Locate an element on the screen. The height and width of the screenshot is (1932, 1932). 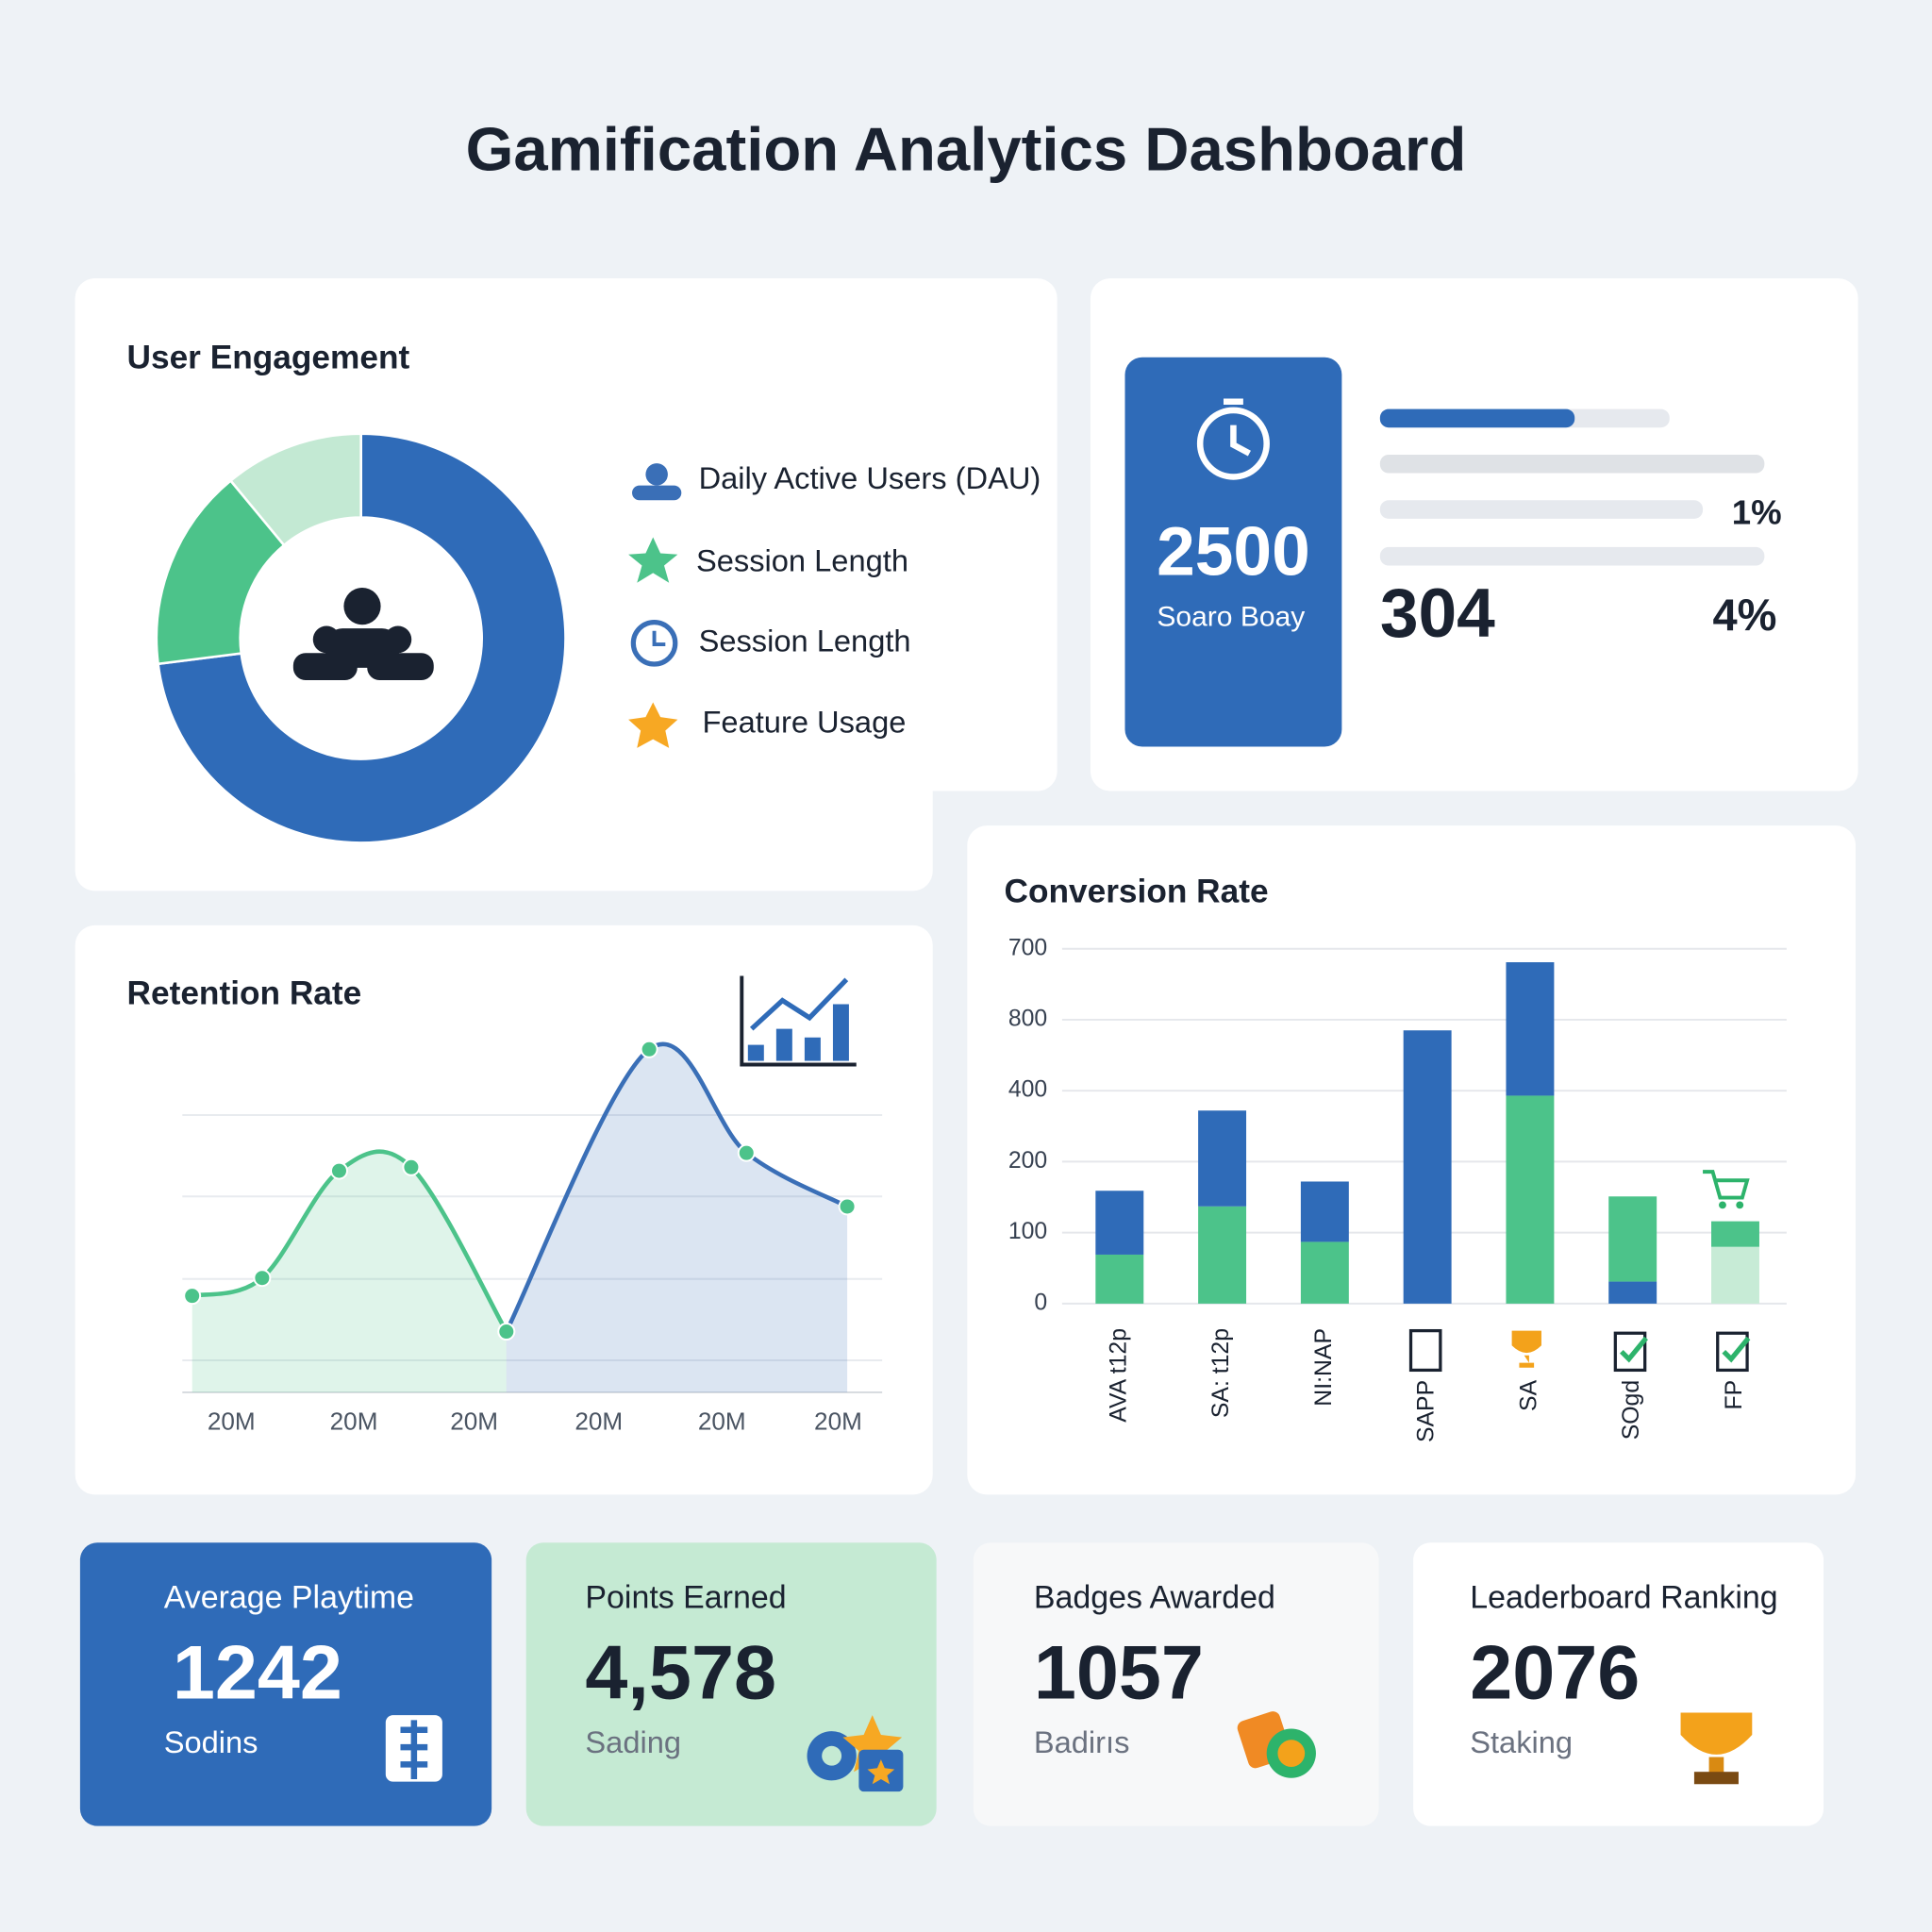
y-tick-label: 100 is located at coordinates (1027, 1231).